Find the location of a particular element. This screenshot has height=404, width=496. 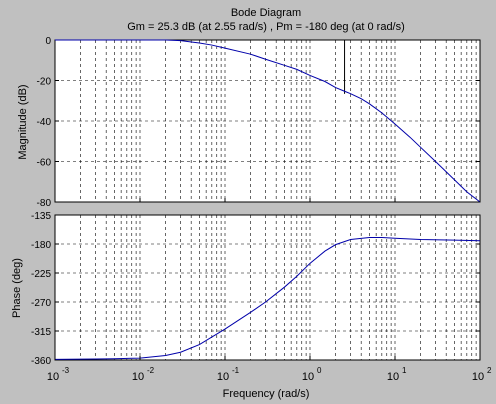

x-tick-exponent: 0 is located at coordinates (319, 370).